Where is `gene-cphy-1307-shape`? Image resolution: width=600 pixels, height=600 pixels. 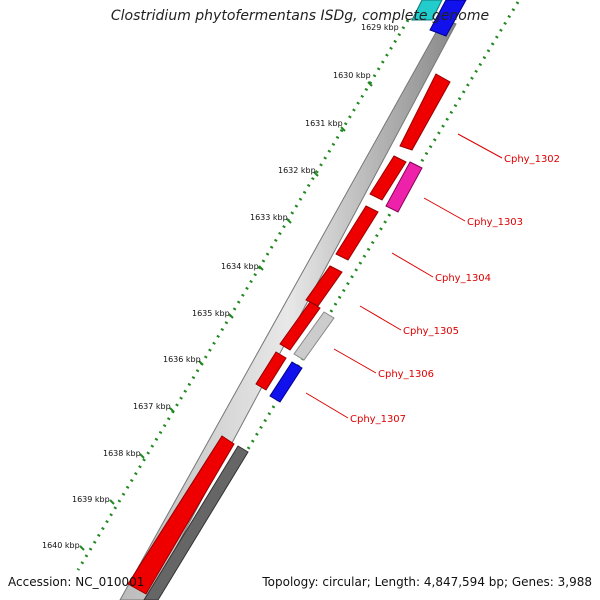
gene-cphy-1307-shape is located at coordinates (286, 382).